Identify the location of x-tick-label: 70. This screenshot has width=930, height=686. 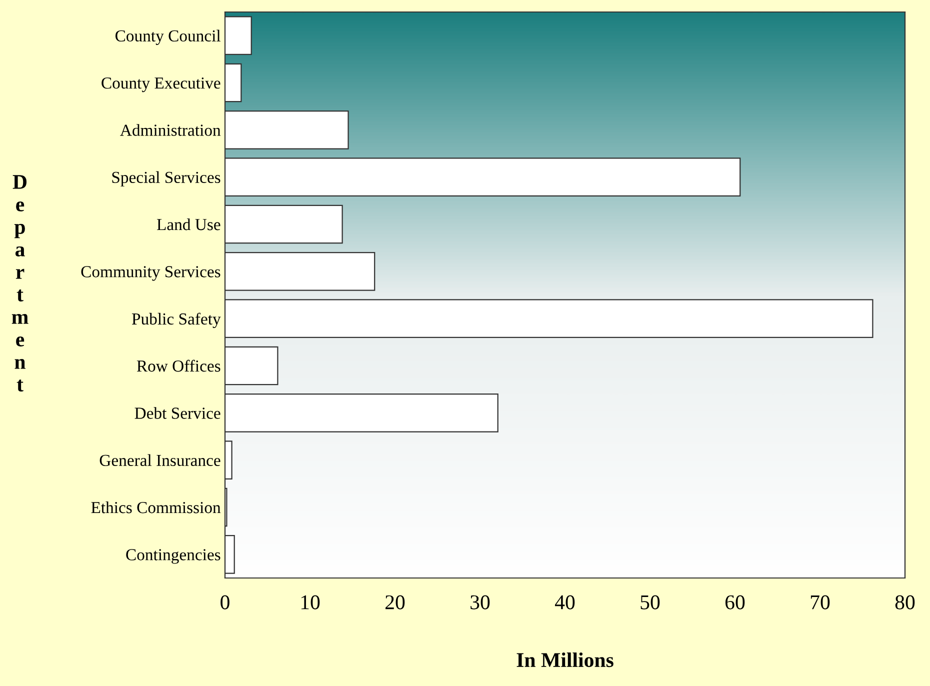
(820, 602).